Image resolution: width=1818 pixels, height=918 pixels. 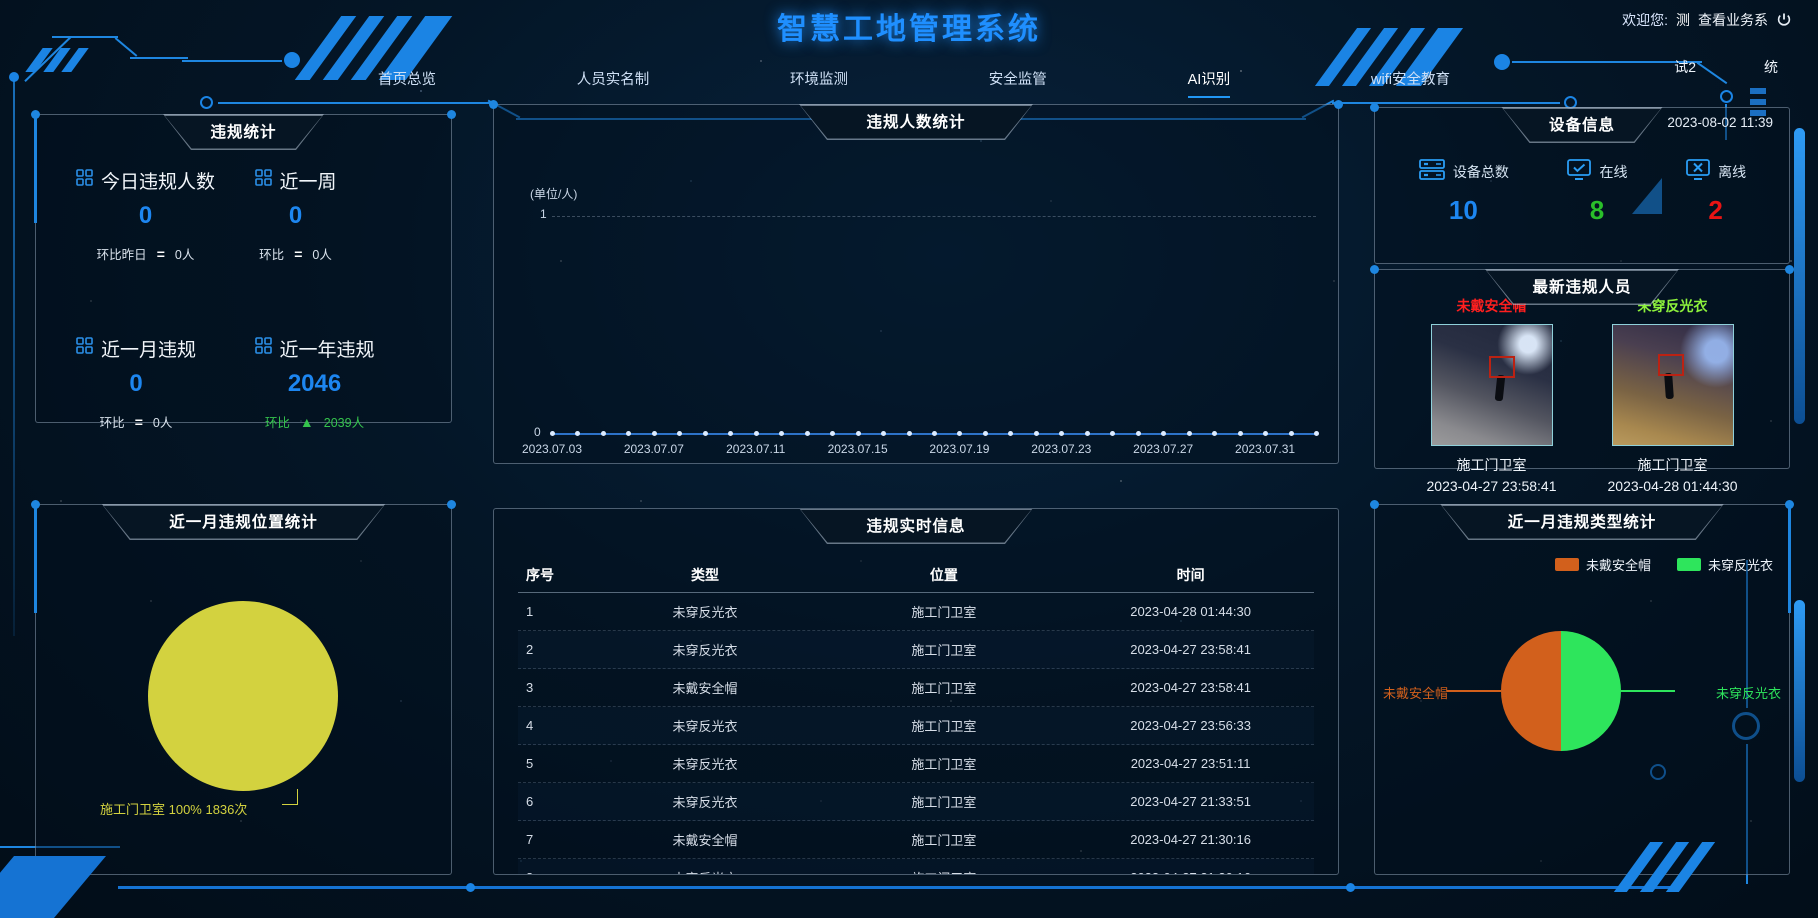 What do you see at coordinates (407, 80) in the screenshot?
I see `nav-tab-home: 首页总览` at bounding box center [407, 80].